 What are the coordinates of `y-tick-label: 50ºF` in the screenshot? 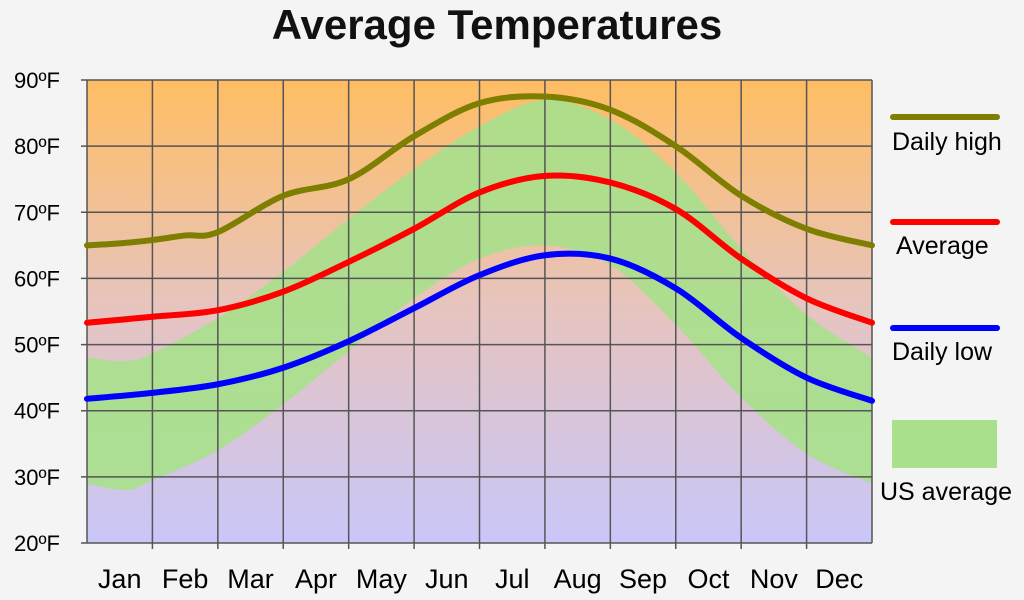 It's located at (37, 345).